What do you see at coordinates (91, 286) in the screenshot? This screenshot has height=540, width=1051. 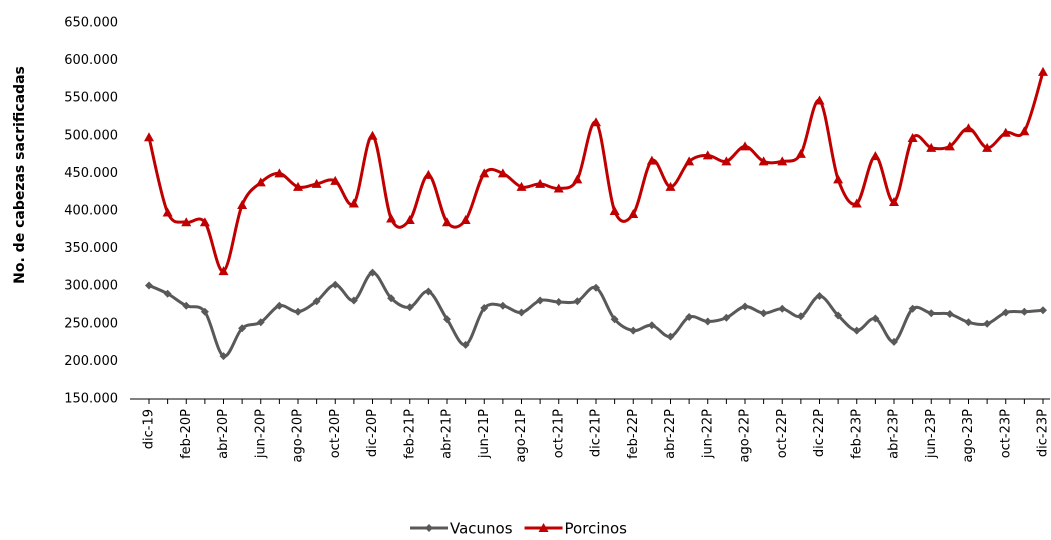 I see `y-tick-label: 300.000` at bounding box center [91, 286].